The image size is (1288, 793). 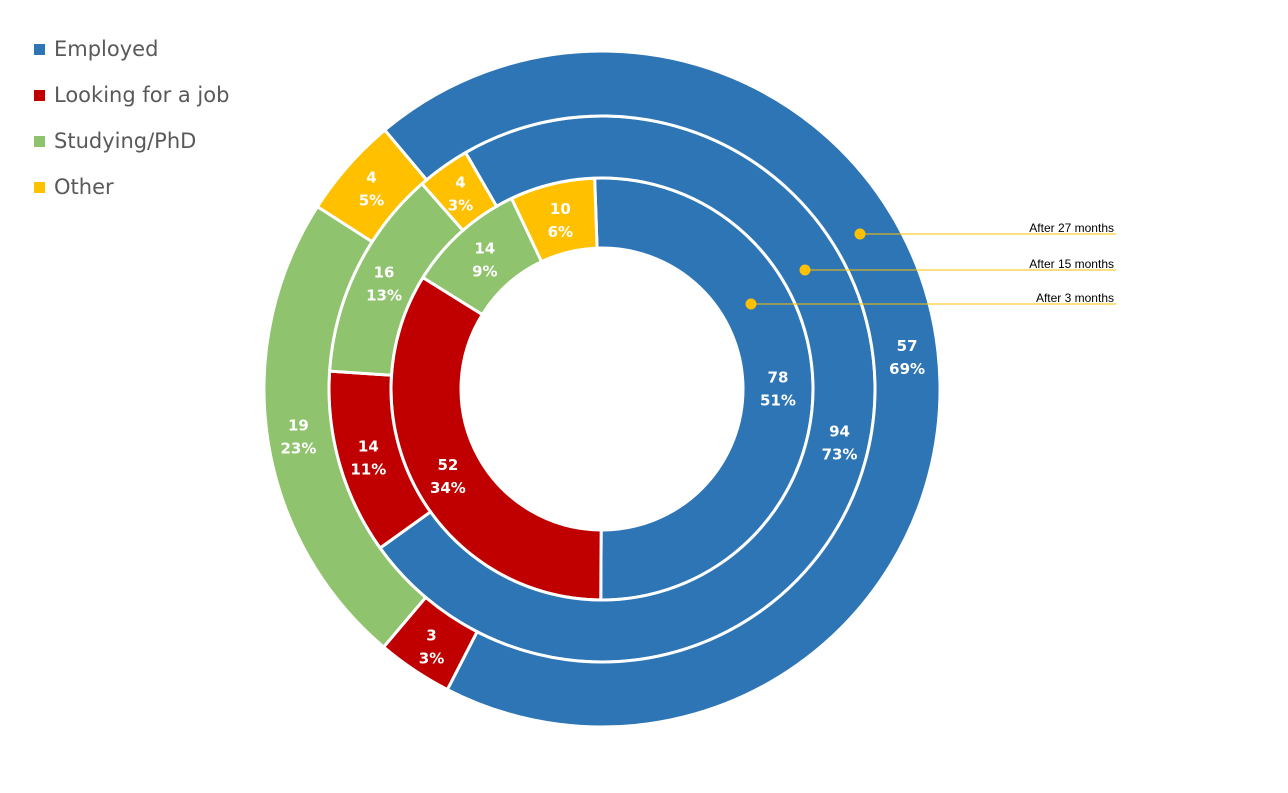 I want to click on percent-label-ring3-employed: 69%, so click(x=907, y=369).